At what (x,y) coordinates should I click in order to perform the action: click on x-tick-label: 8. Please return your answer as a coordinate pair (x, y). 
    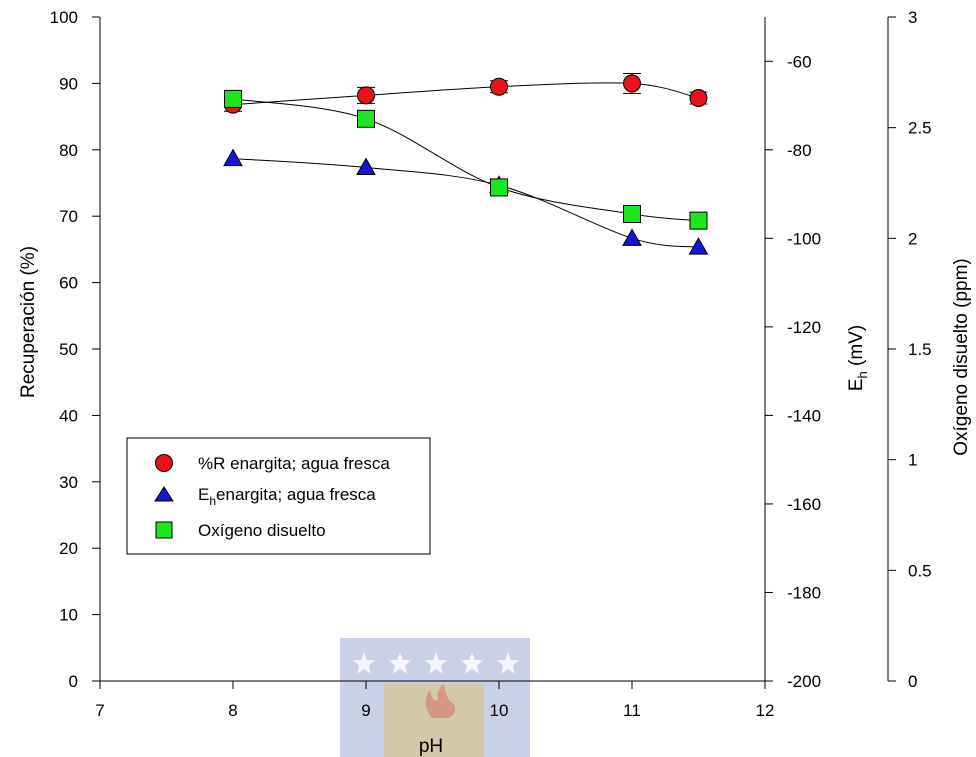
    Looking at the image, I should click on (232, 710).